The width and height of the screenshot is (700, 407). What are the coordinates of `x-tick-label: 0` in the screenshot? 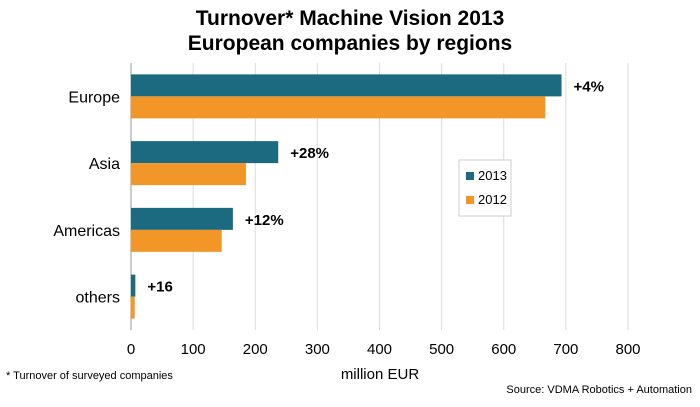 It's located at (131, 349).